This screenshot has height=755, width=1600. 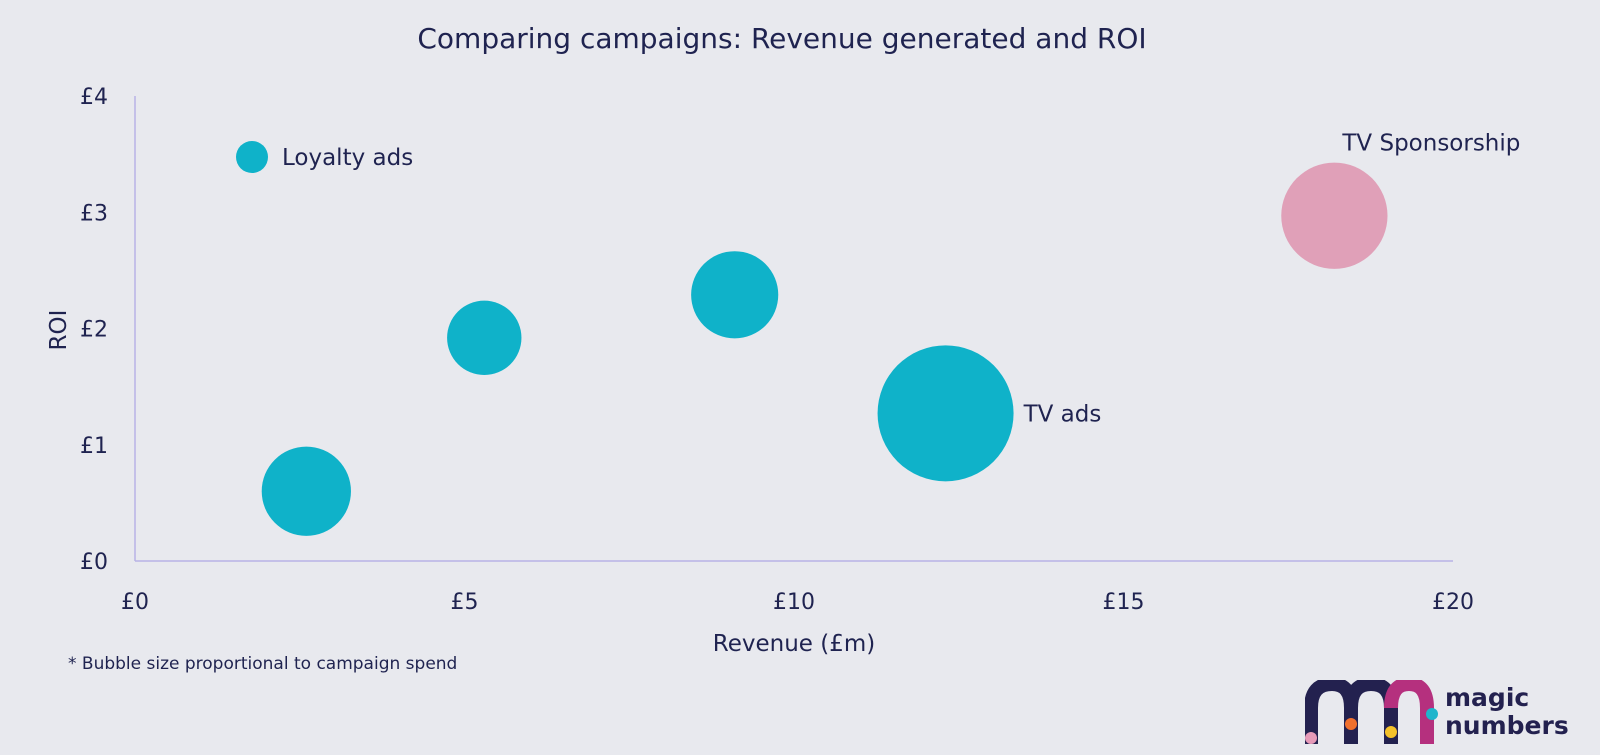 What do you see at coordinates (735, 295) in the screenshot?
I see `bubble-campaign-c` at bounding box center [735, 295].